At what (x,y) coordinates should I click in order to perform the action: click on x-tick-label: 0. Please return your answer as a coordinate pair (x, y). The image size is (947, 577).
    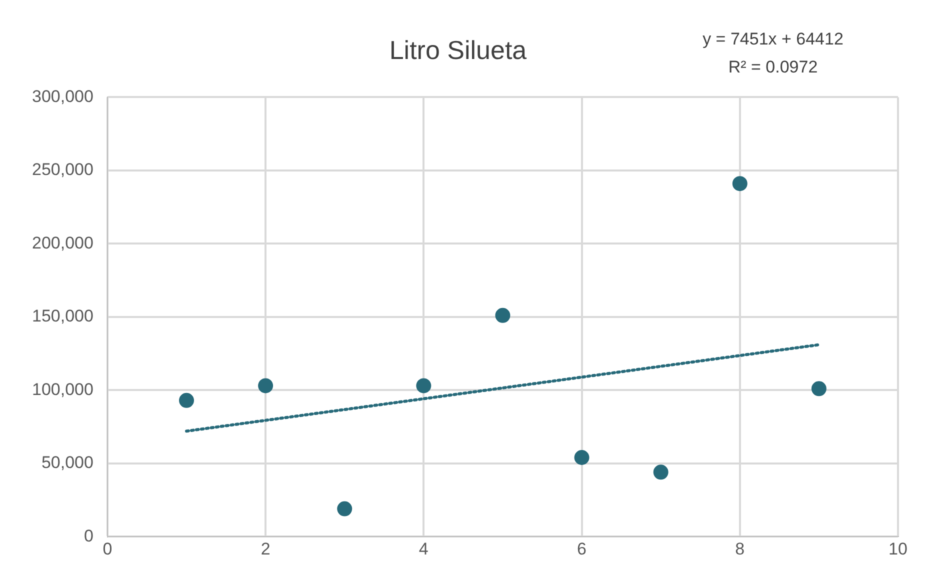
    Looking at the image, I should click on (107, 548).